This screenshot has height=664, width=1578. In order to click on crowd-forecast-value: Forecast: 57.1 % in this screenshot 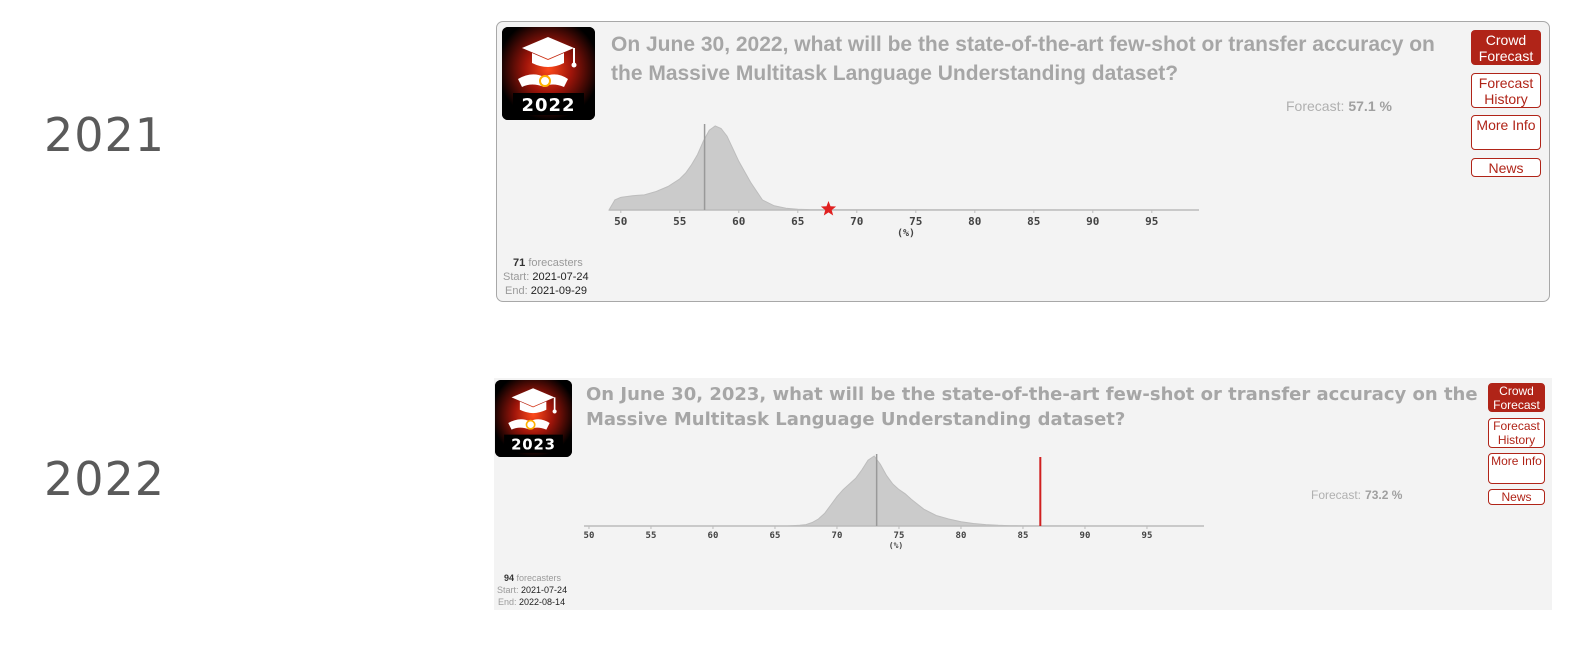, I will do `click(1339, 106)`.